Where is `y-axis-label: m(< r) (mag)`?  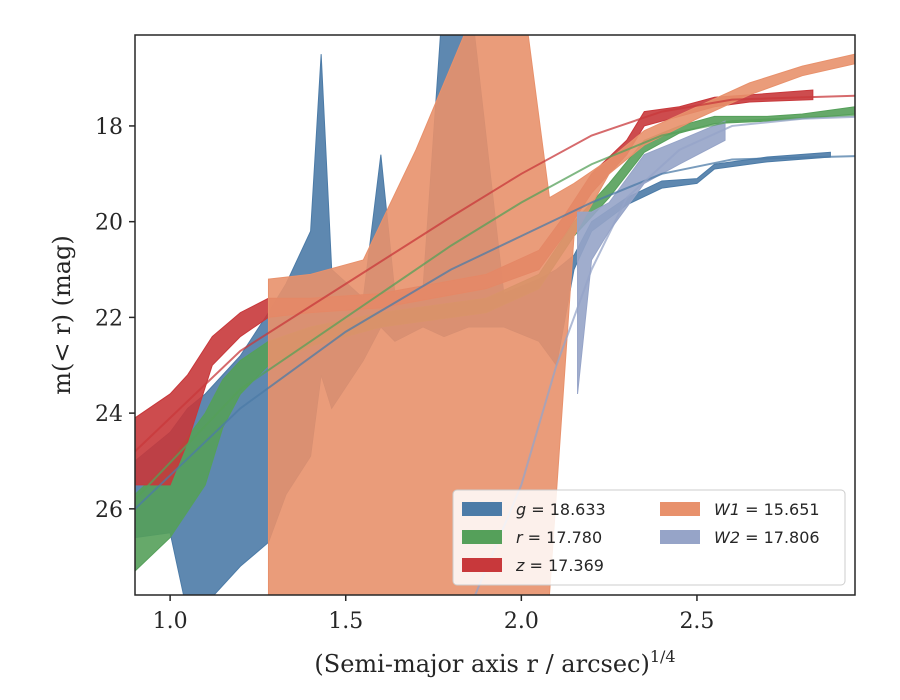 y-axis-label: m(< r) (mag) is located at coordinates (62, 314).